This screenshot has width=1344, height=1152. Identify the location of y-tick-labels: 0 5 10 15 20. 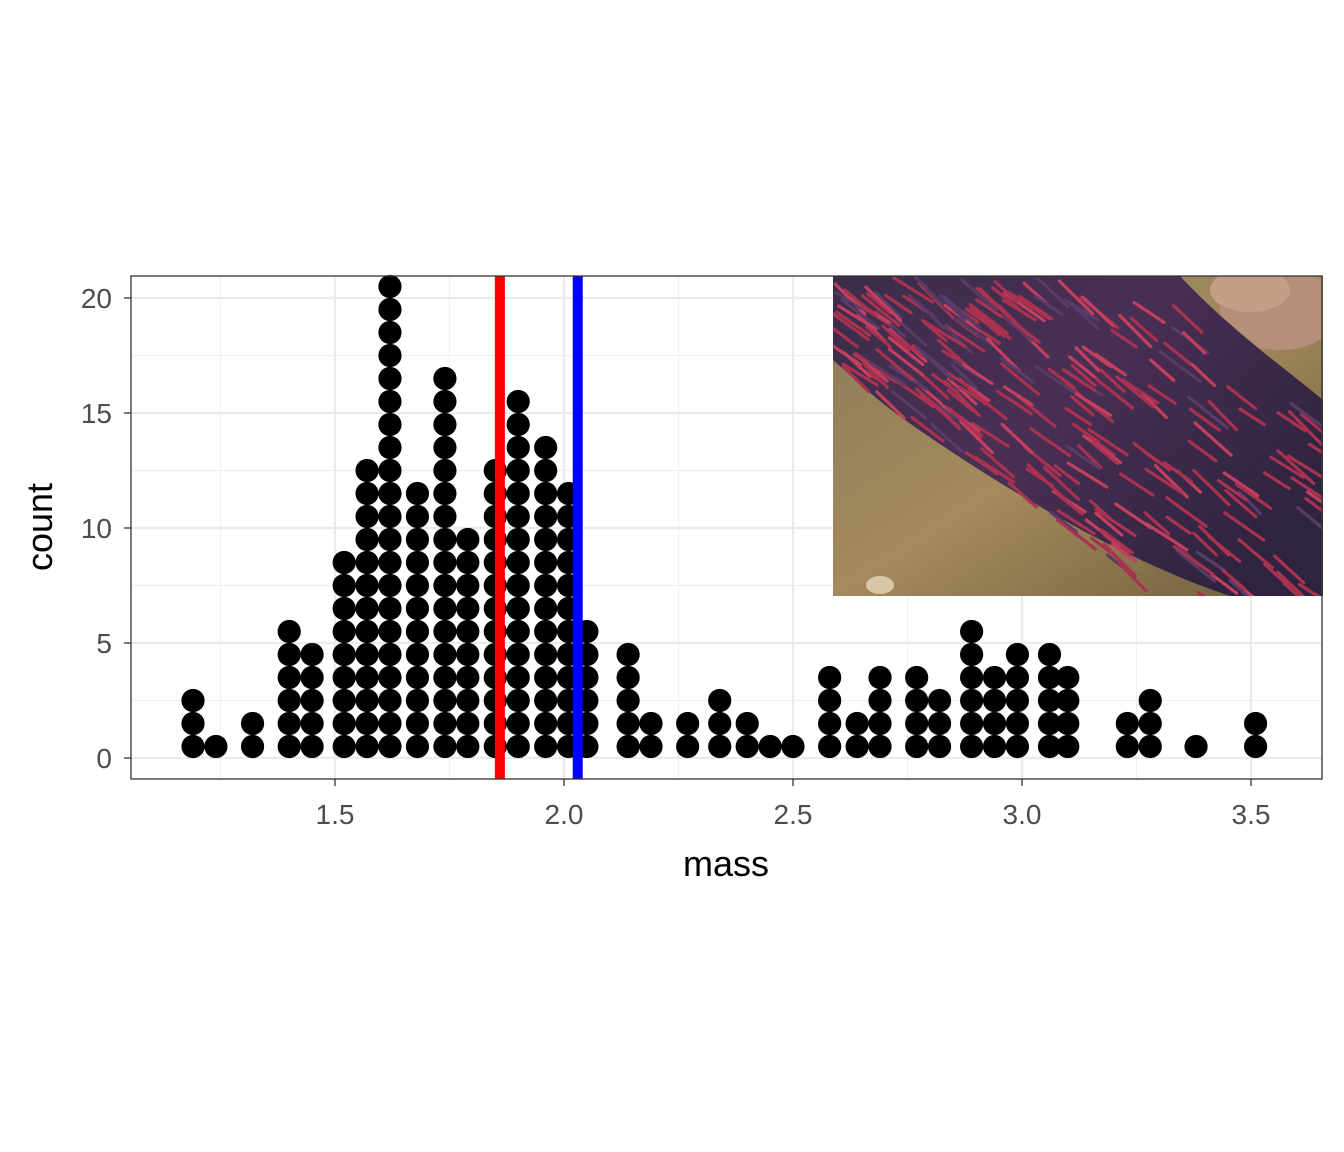
(96, 528).